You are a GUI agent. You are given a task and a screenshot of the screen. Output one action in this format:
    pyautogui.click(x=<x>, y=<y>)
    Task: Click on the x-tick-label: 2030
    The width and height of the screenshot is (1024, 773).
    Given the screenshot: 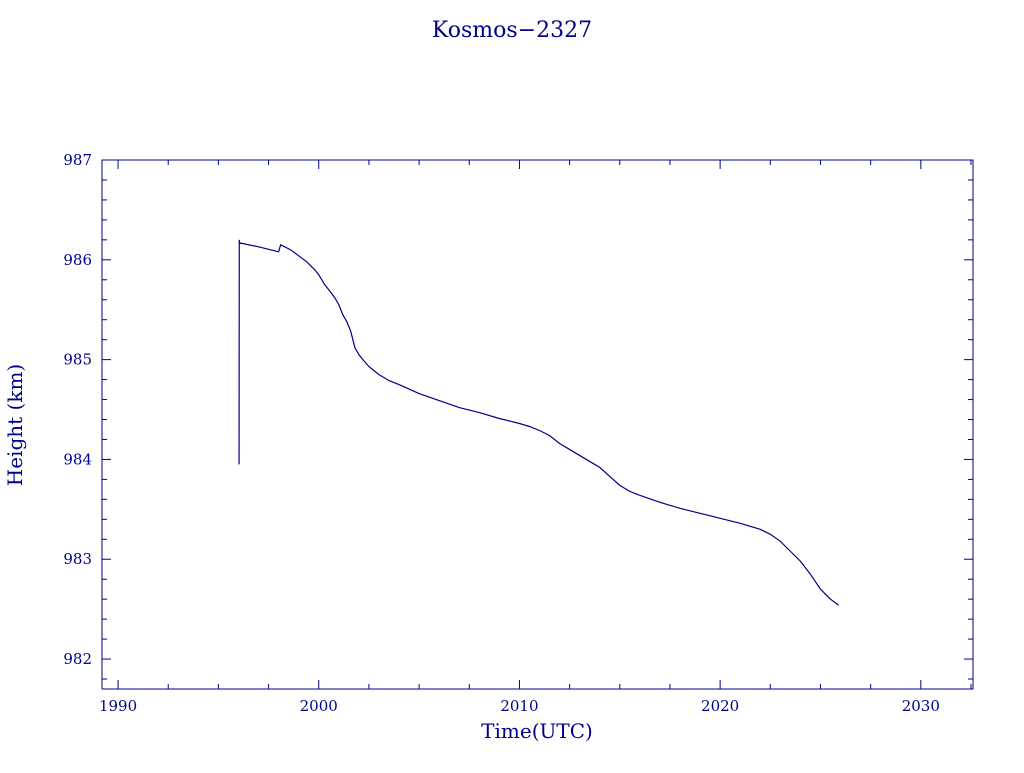 What is the action you would take?
    pyautogui.click(x=921, y=706)
    